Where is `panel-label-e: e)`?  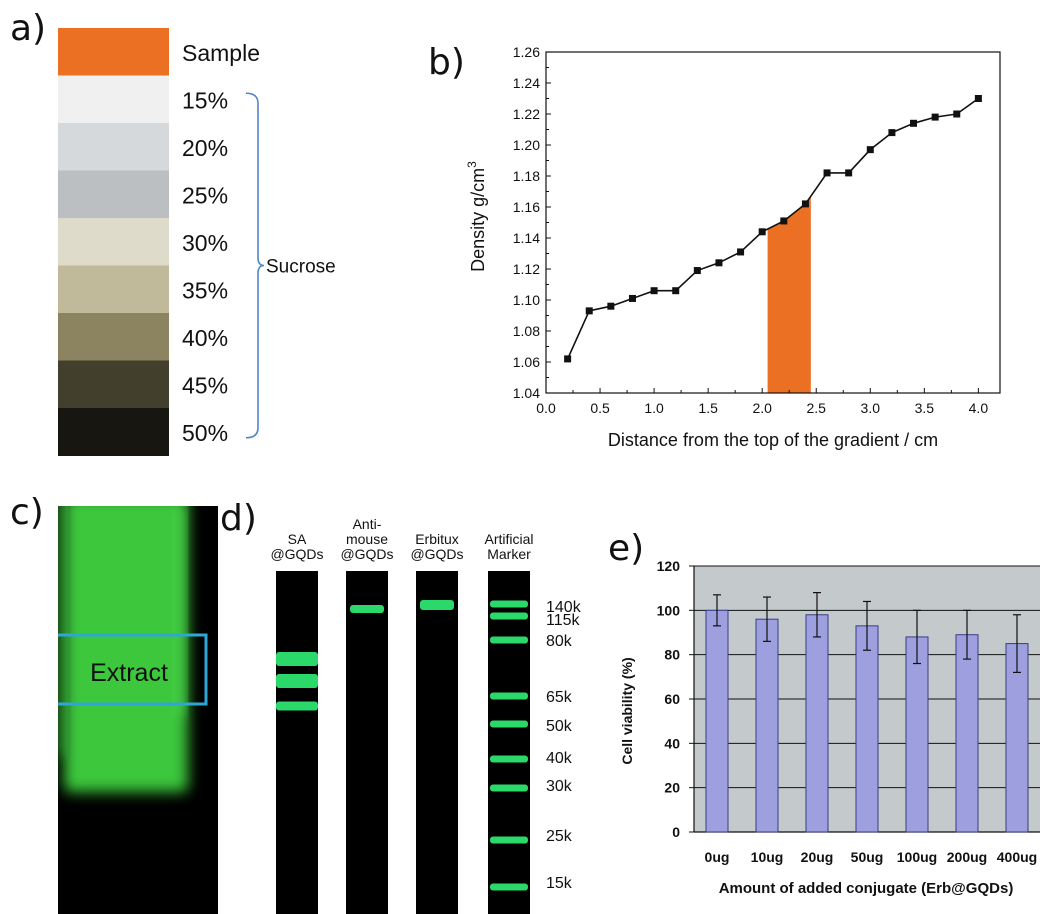 panel-label-e: e) is located at coordinates (626, 548).